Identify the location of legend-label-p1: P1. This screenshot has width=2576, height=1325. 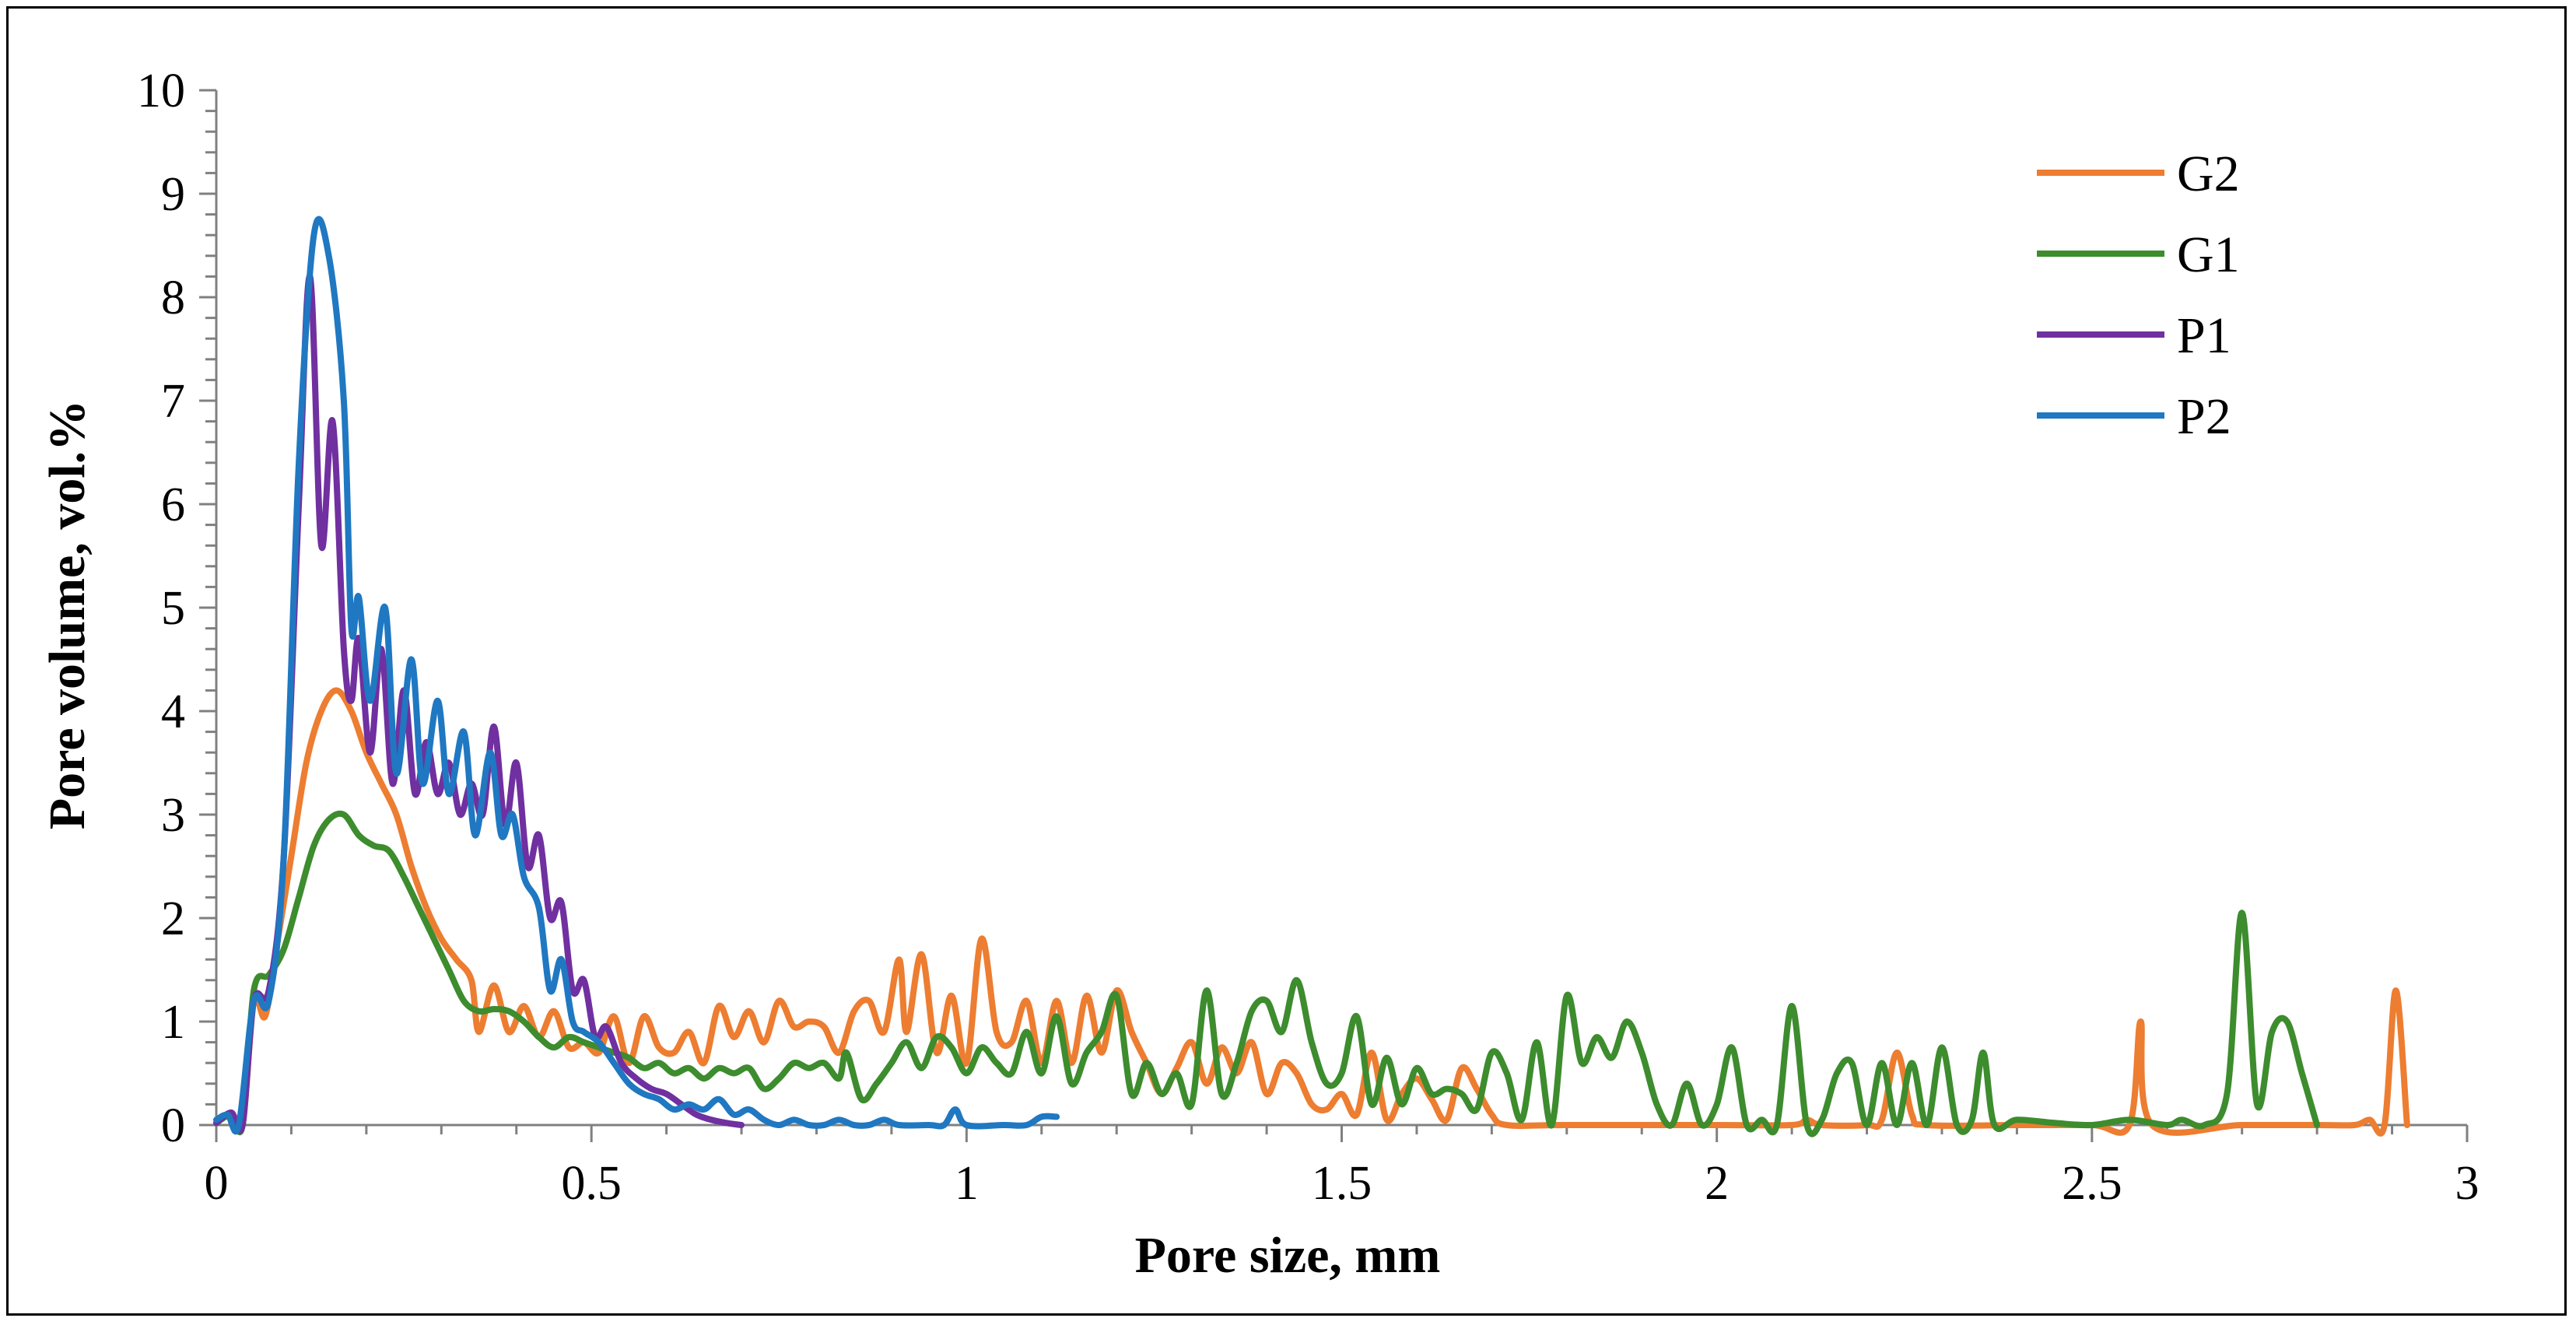
(2204, 335).